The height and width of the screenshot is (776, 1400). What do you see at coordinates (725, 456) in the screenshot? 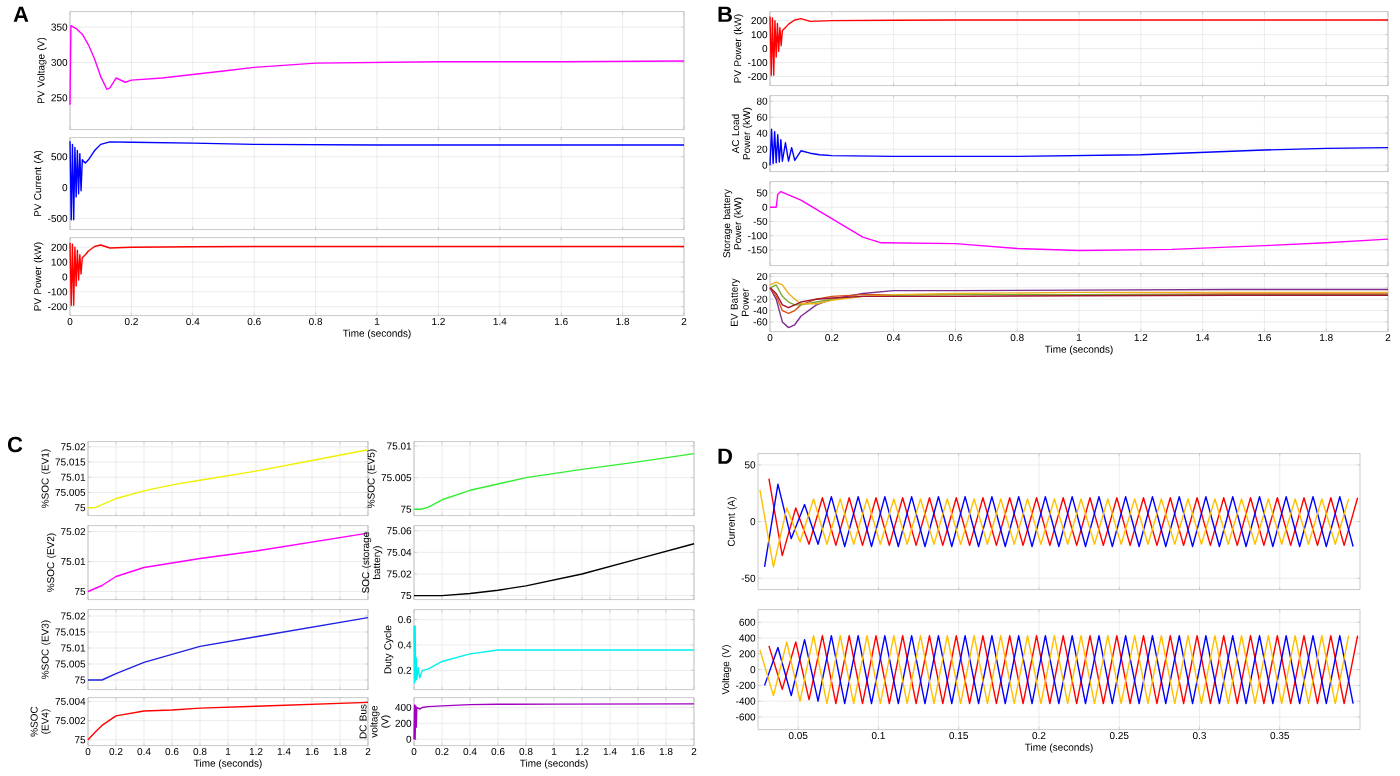
I see `chart-title: D` at bounding box center [725, 456].